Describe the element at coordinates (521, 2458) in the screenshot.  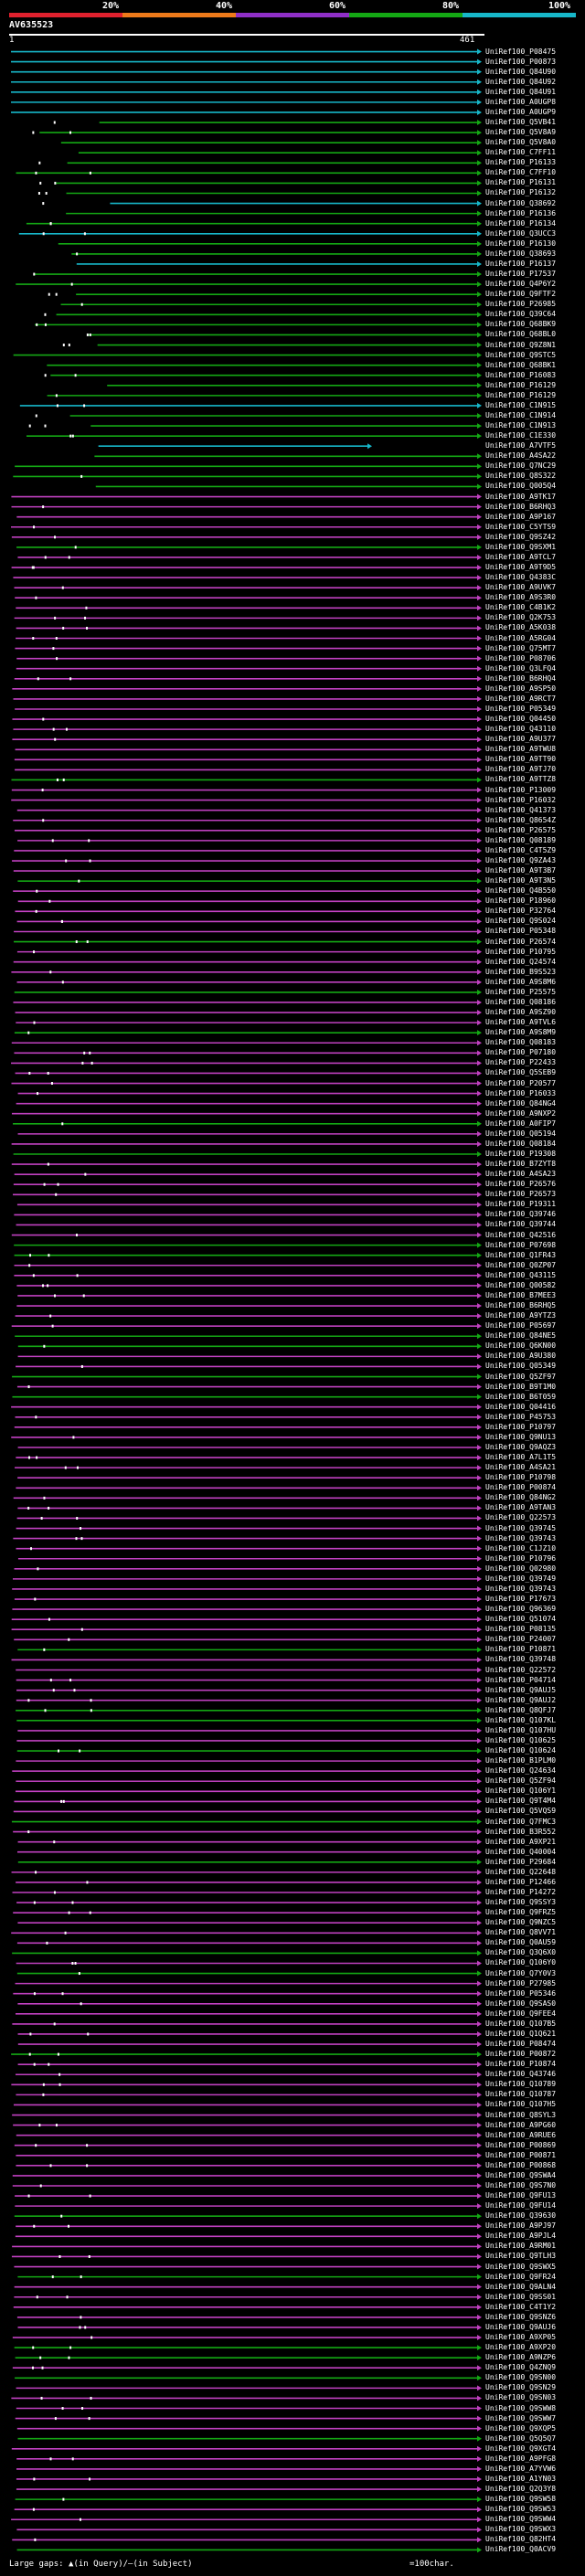
I see `hit-accession-link: UniRef100_A9PFG8` at that location.